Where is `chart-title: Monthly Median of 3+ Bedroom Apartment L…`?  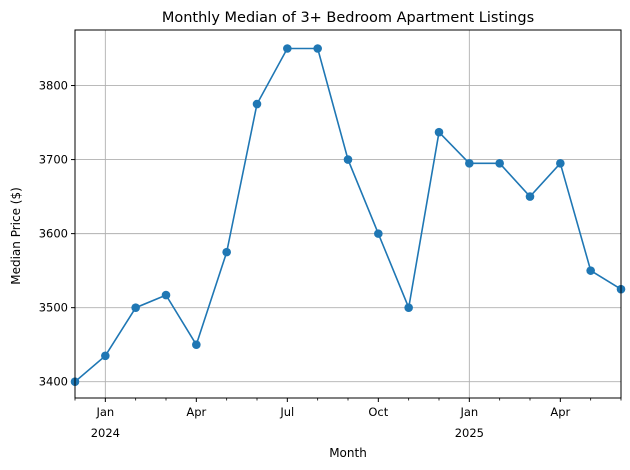 chart-title: Monthly Median of 3+ Bedroom Apartment L… is located at coordinates (348, 18).